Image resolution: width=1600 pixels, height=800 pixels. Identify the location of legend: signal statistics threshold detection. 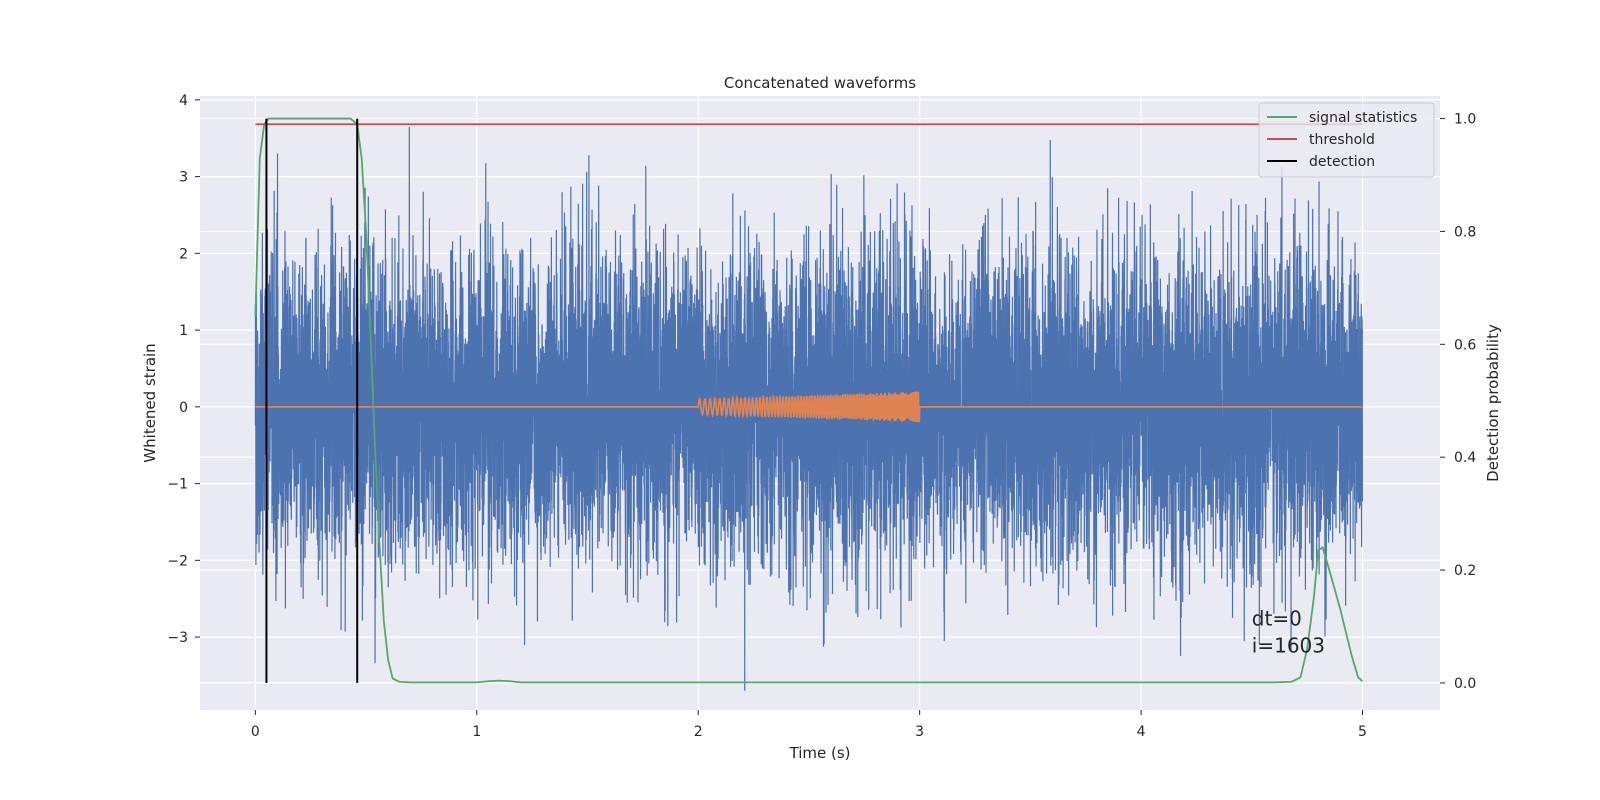
(1346, 140).